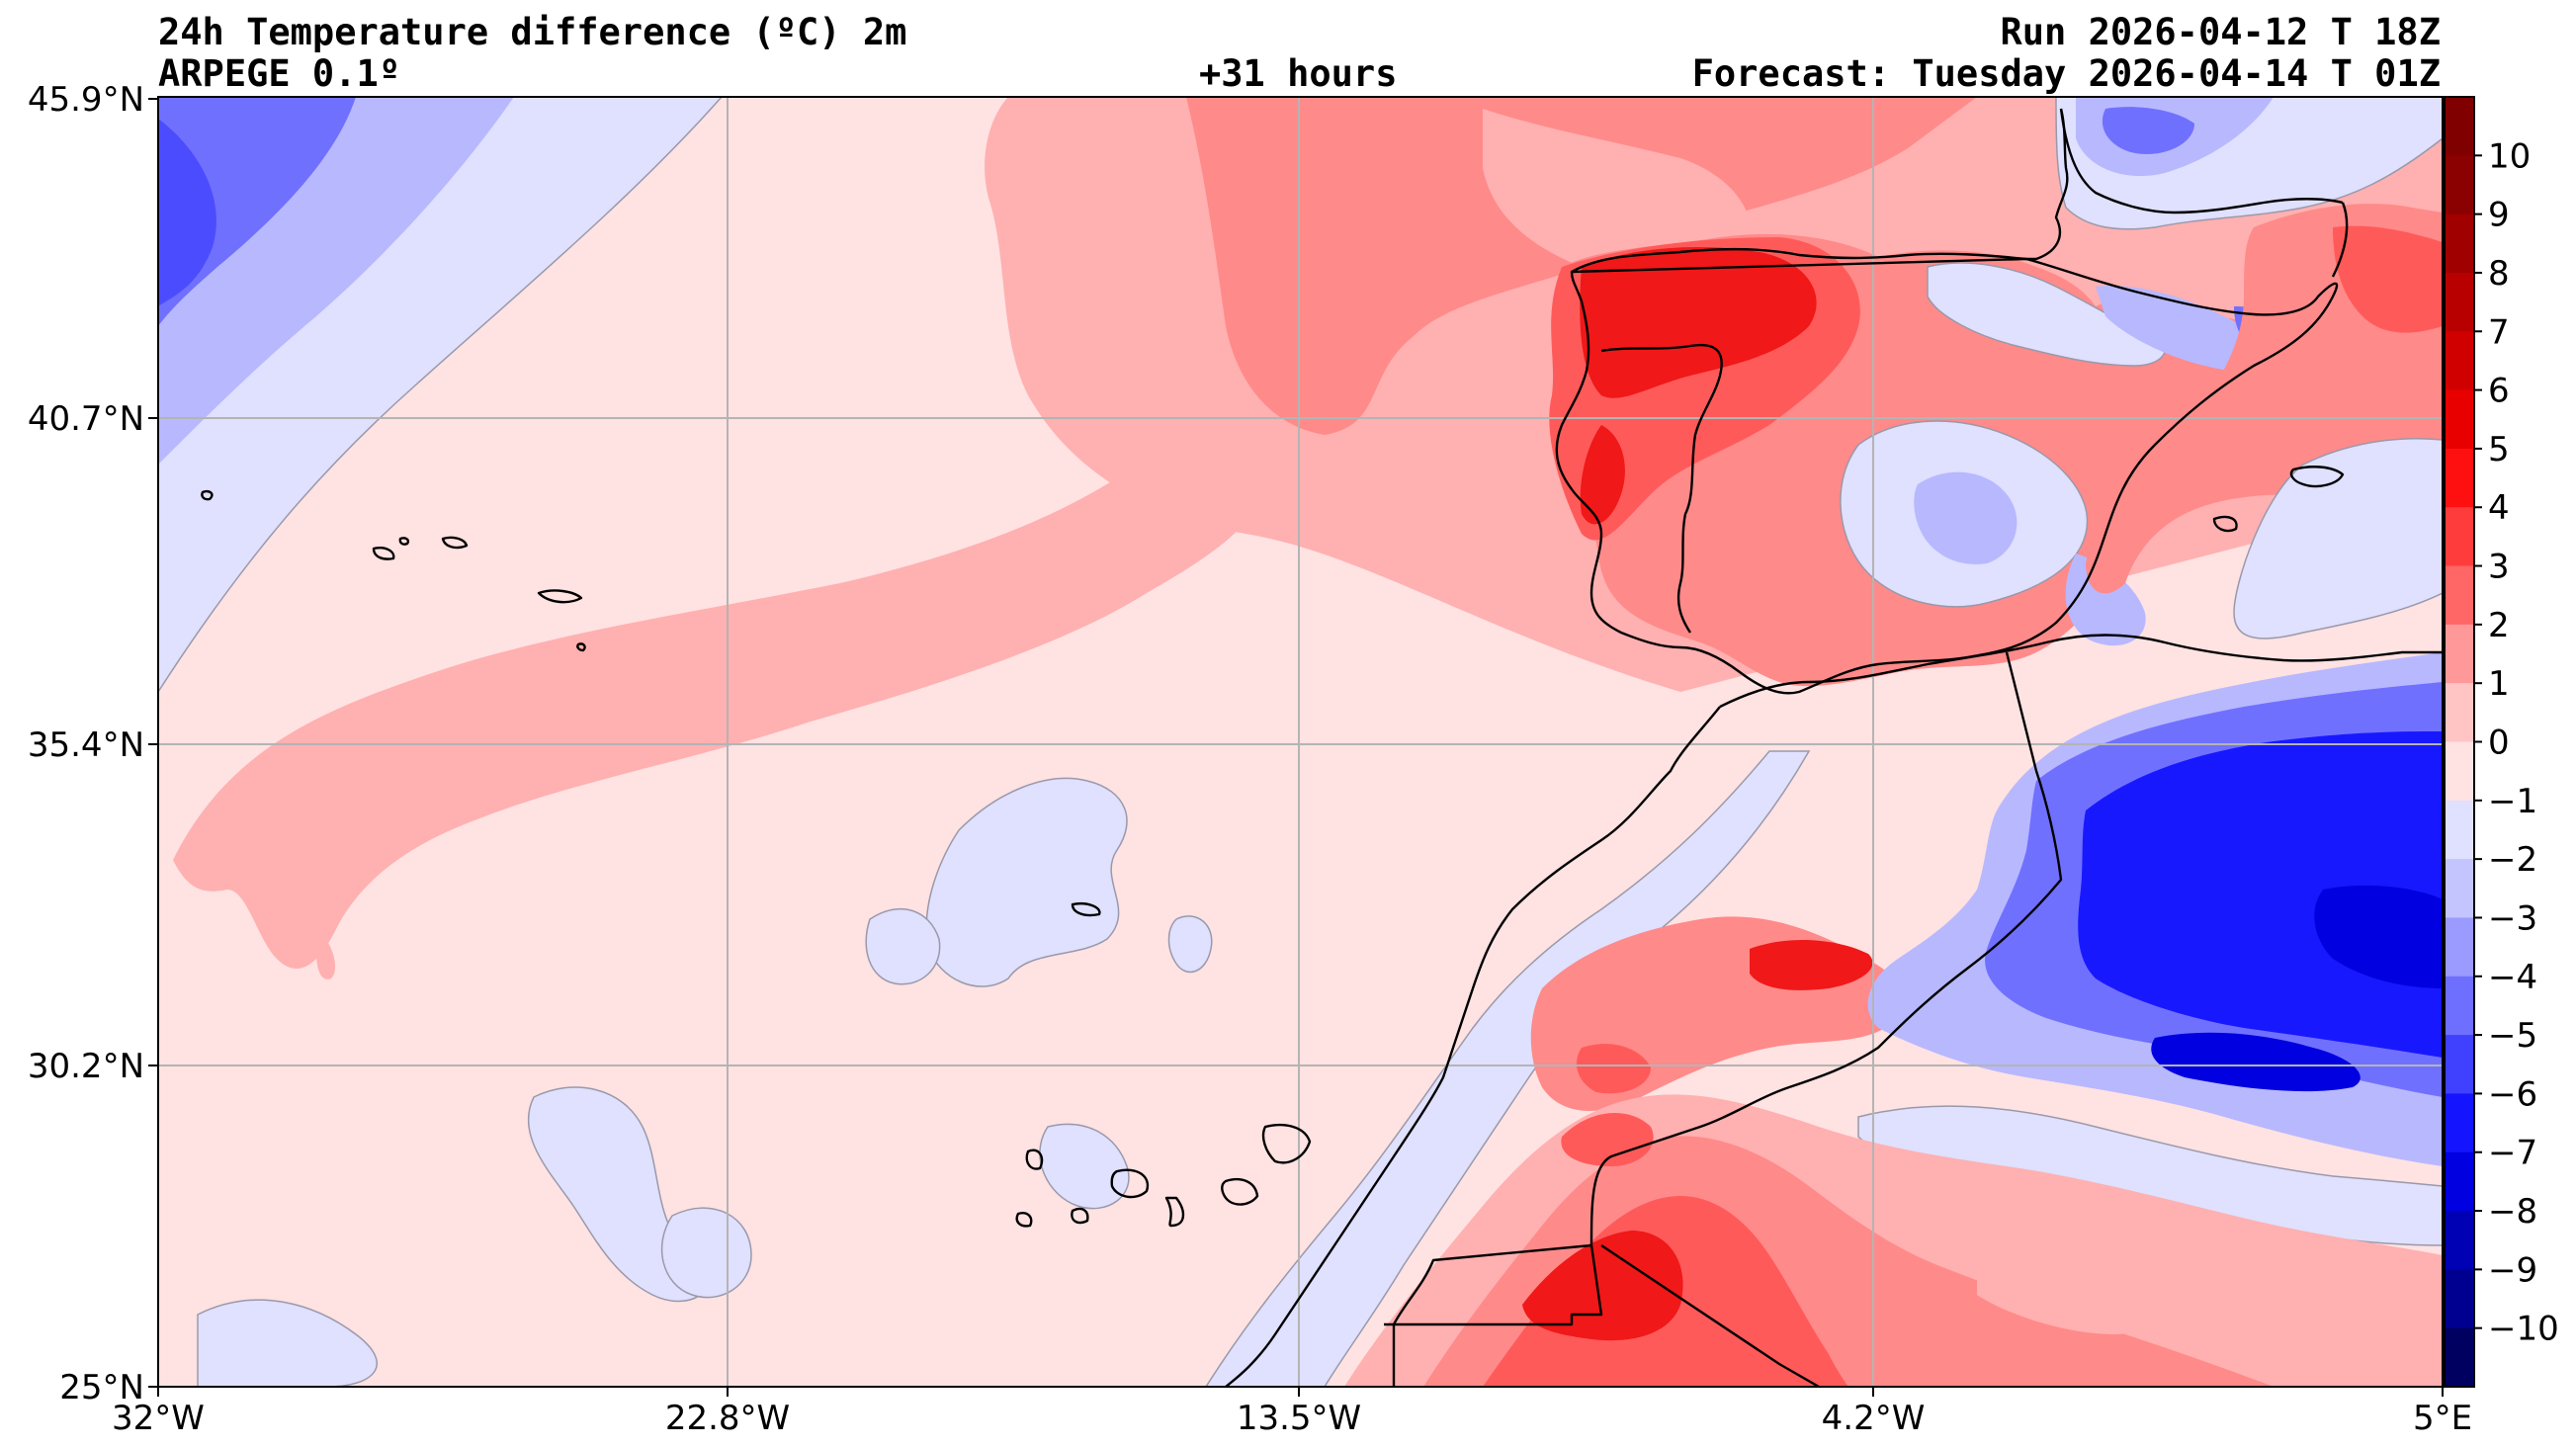  Describe the element at coordinates (2499, 274) in the screenshot. I see `colorbar-tick-label: 8` at that location.